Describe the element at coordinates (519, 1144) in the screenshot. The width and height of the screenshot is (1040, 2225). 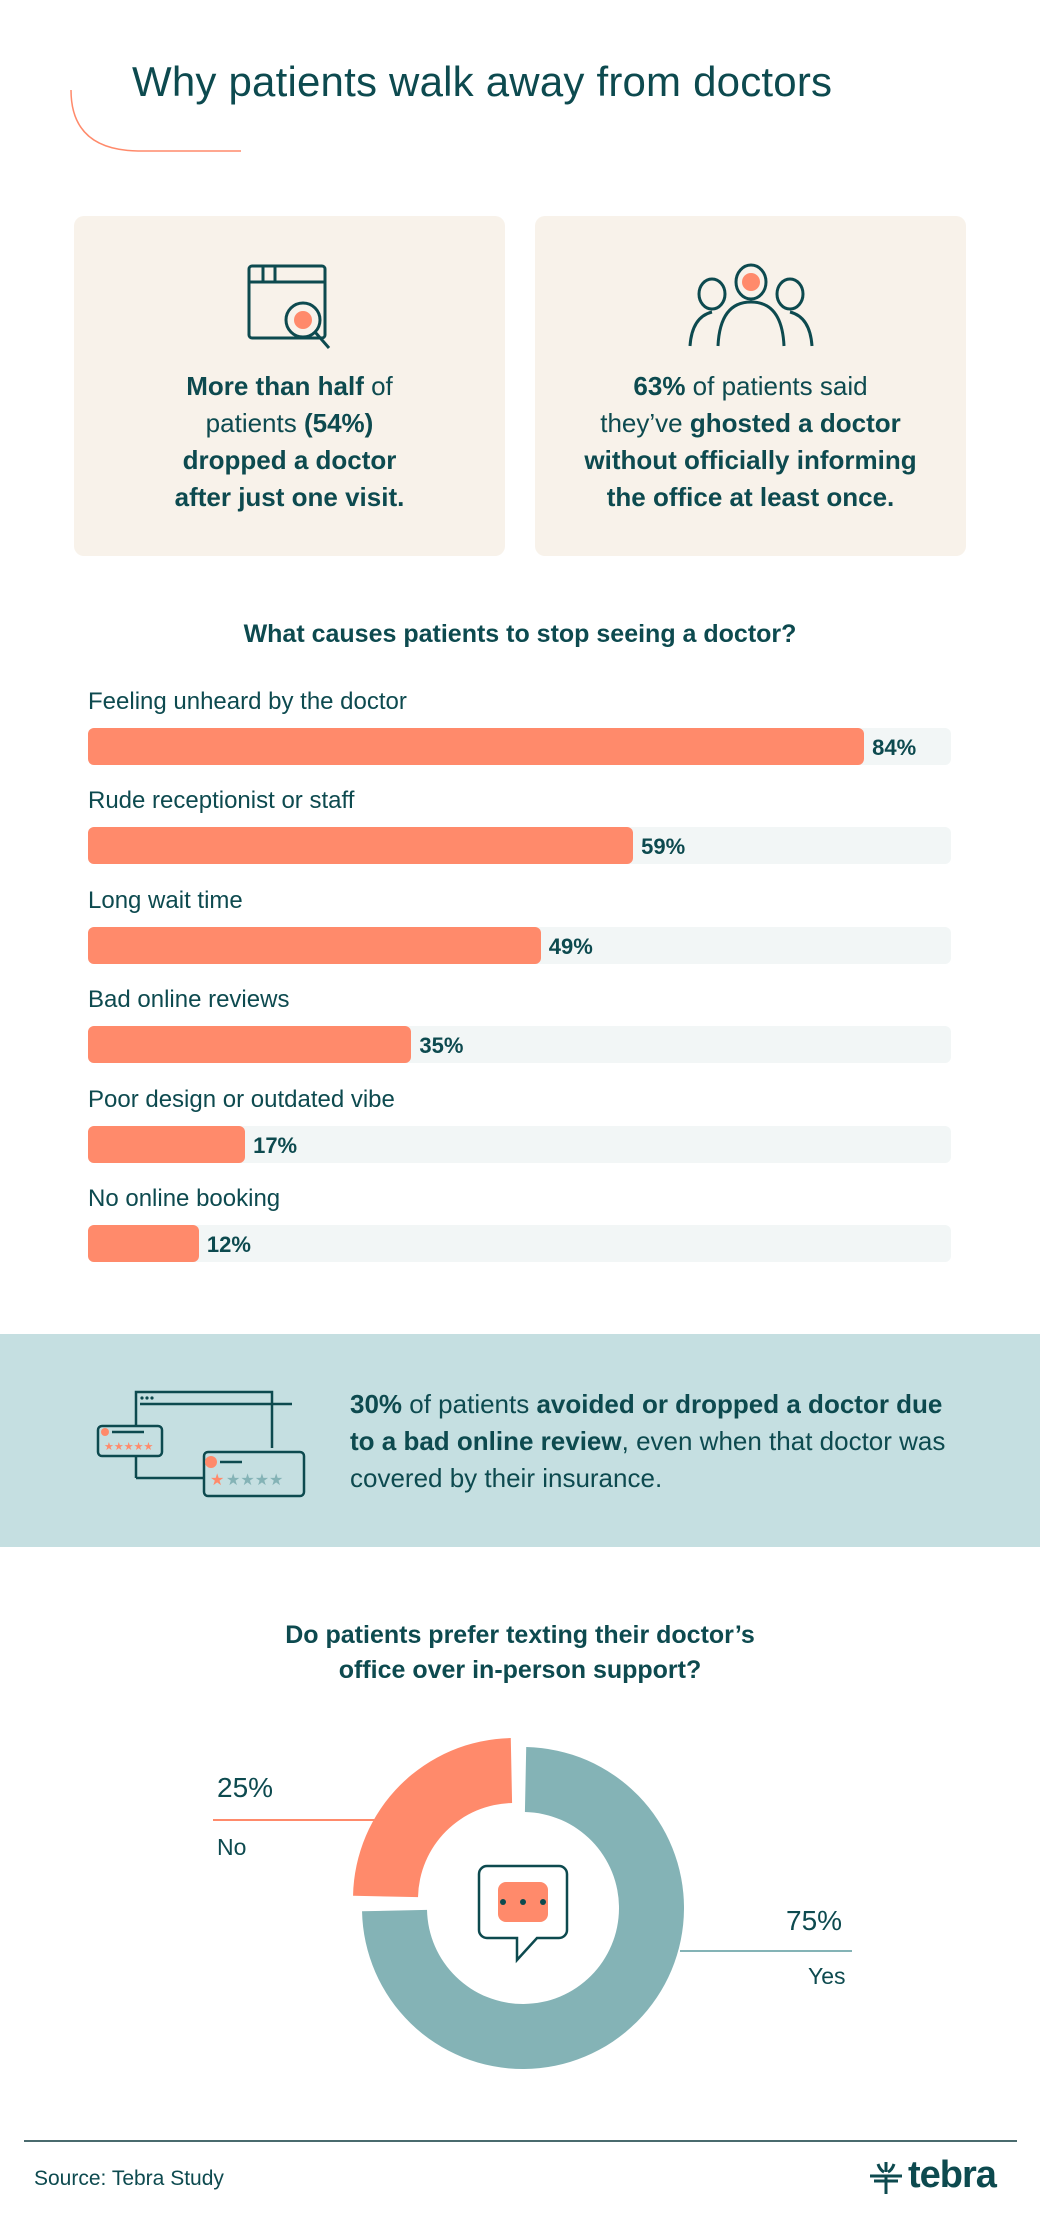
I see `bar-track: 17%` at that location.